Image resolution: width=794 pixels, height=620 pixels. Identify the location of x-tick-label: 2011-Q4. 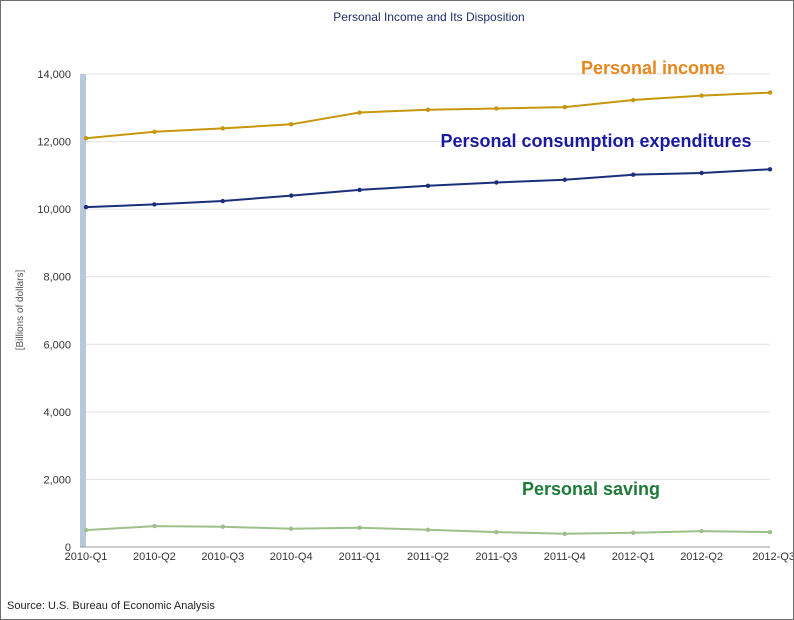
(565, 557).